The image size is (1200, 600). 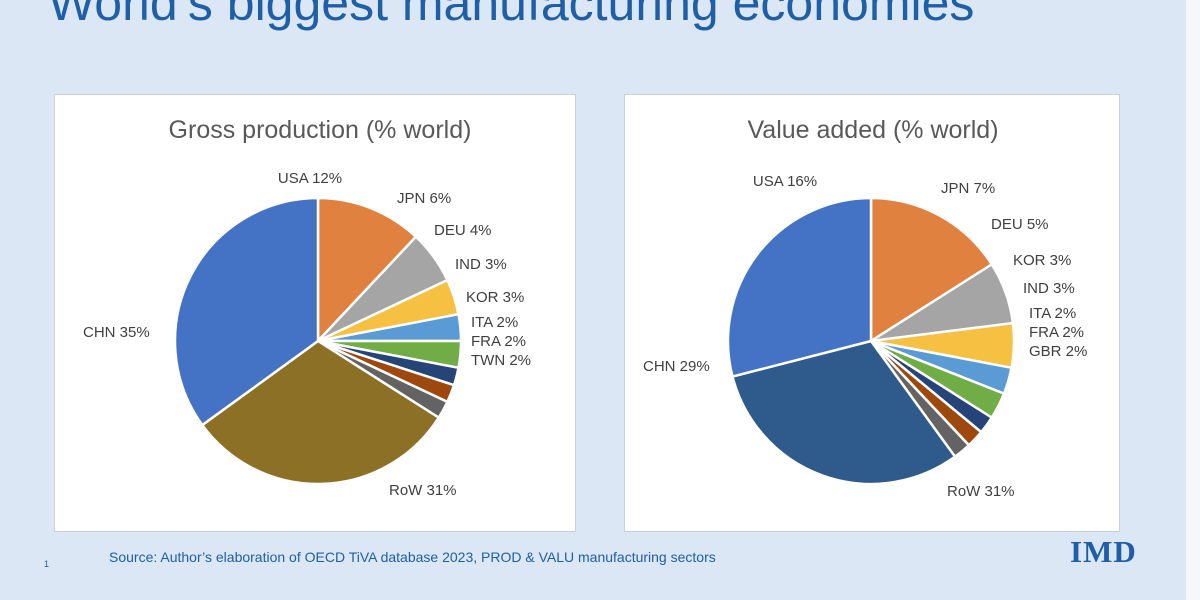 What do you see at coordinates (968, 188) in the screenshot?
I see `pie-label-jpn: JPN 7%` at bounding box center [968, 188].